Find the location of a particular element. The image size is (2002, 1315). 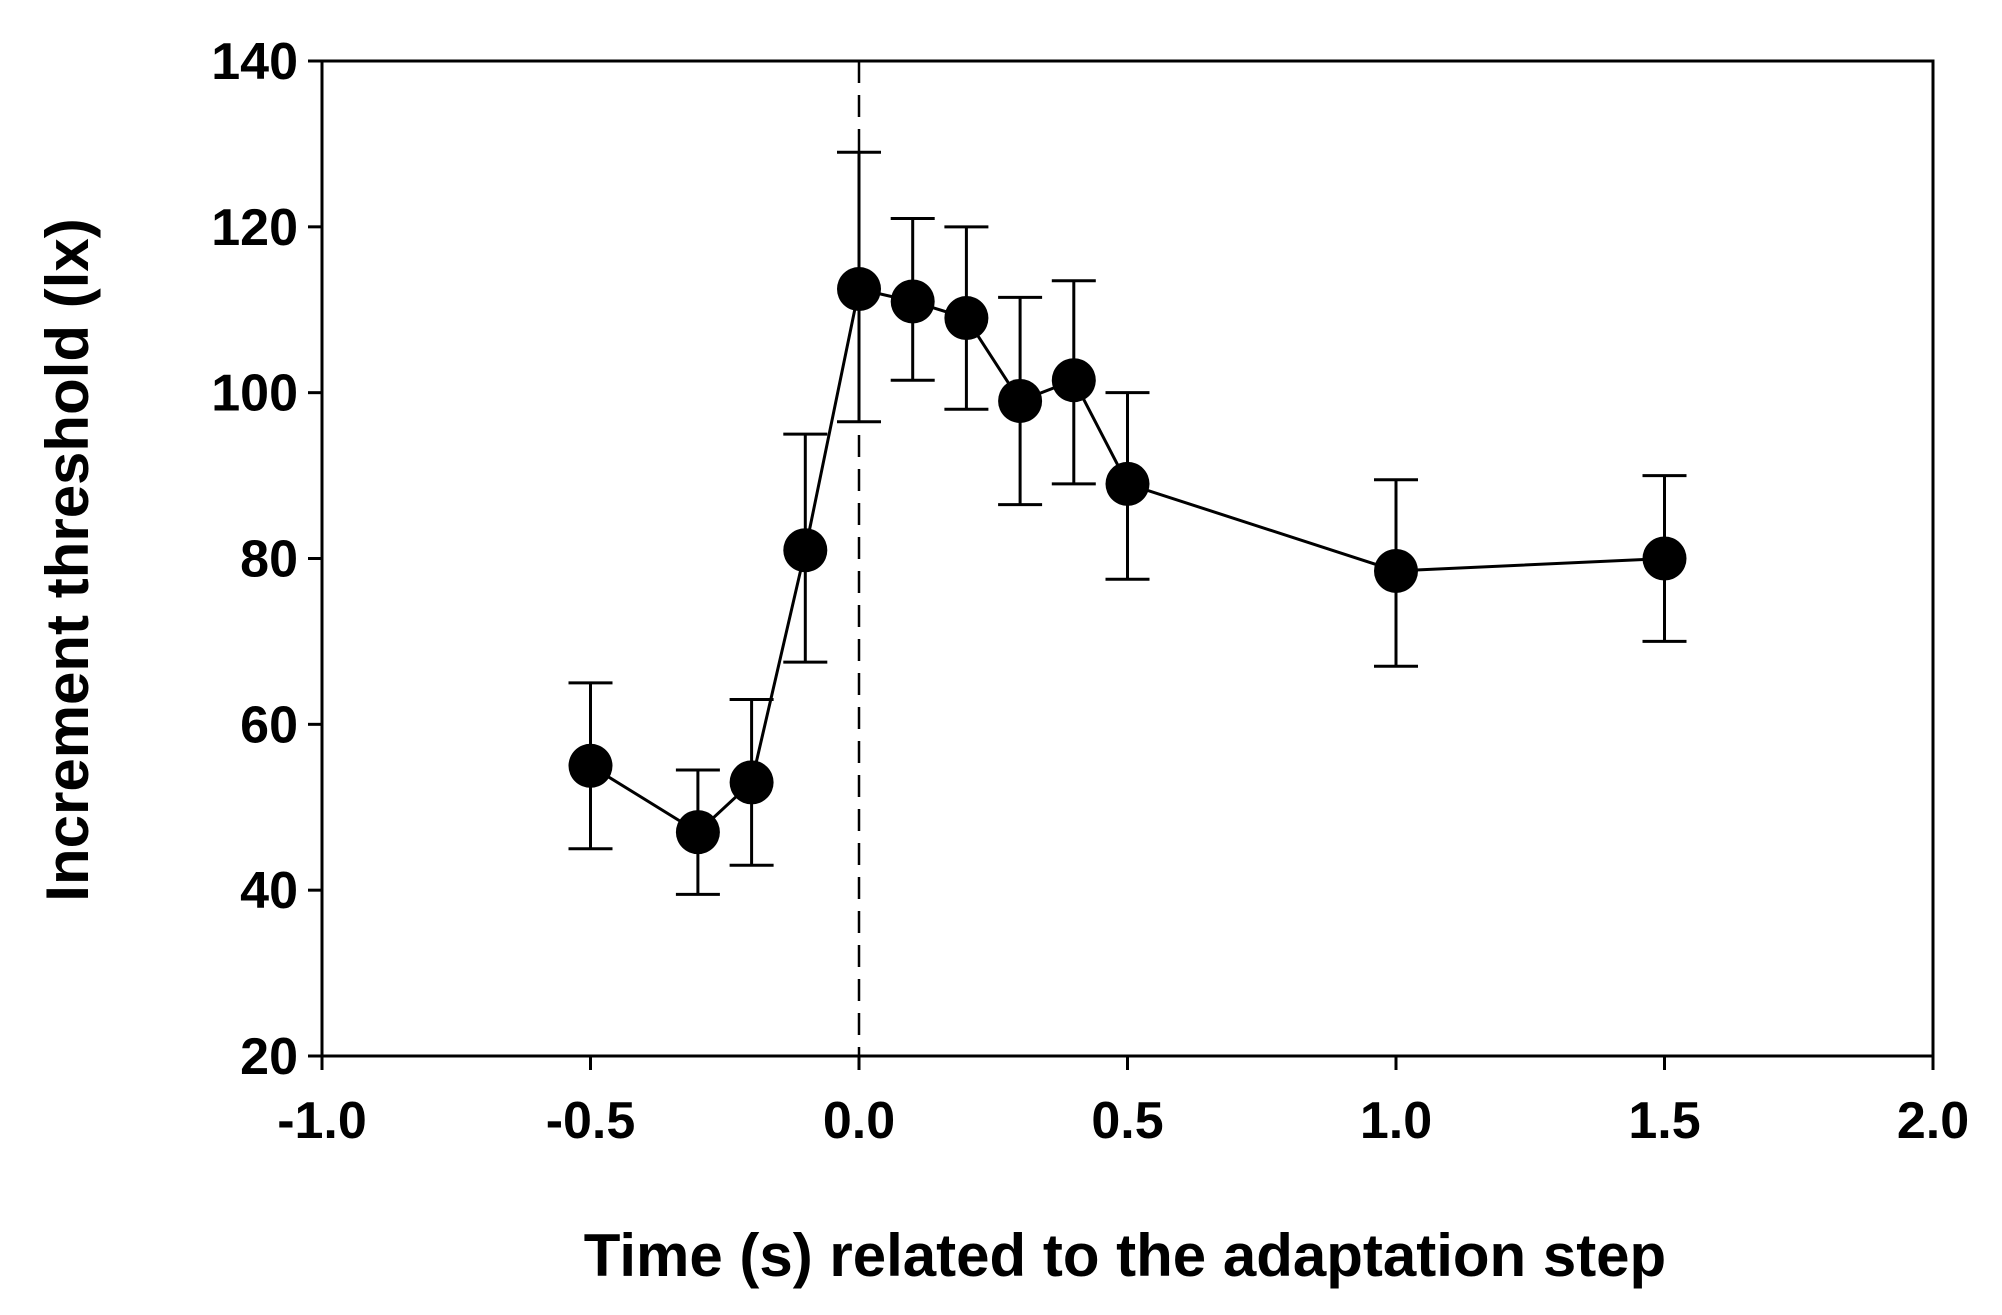

x-tick-label: 0.5 is located at coordinates (1127, 1121).